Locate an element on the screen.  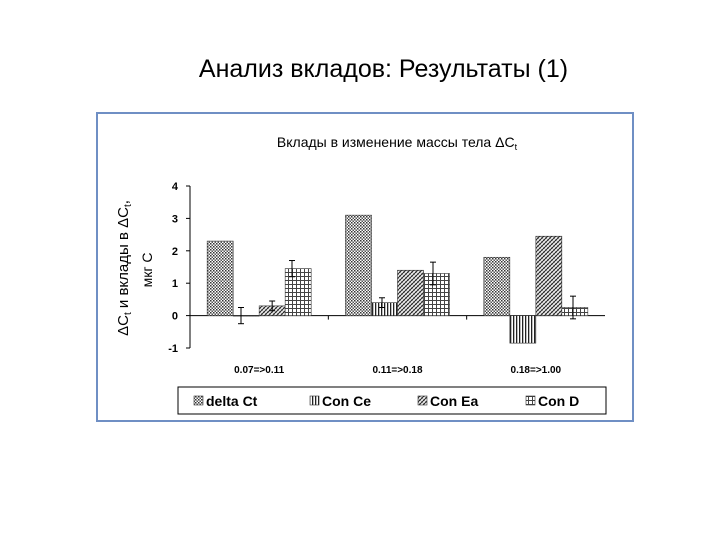
legend-swatch-dots is located at coordinates (198, 400).